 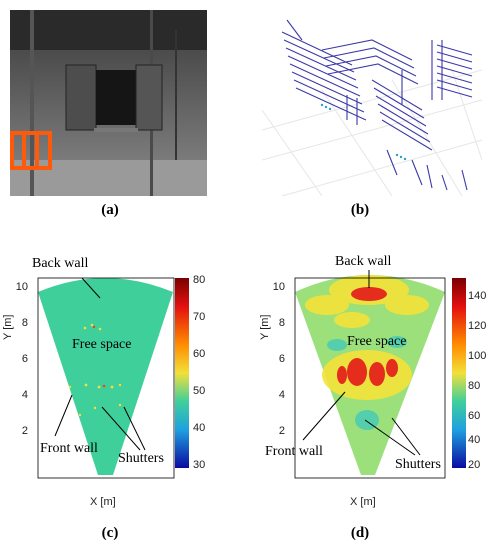 What do you see at coordinates (108, 103) in the screenshot?
I see `building-photo` at bounding box center [108, 103].